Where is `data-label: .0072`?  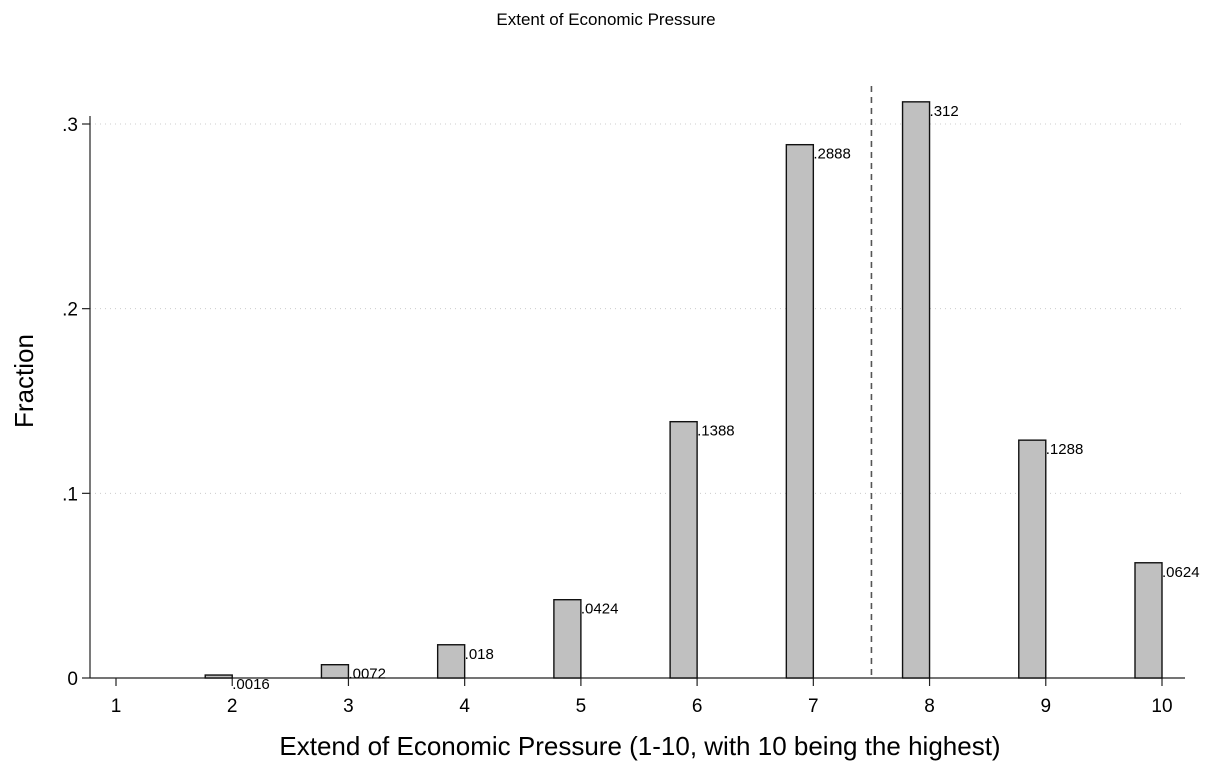
data-label: .0072 is located at coordinates (367, 674).